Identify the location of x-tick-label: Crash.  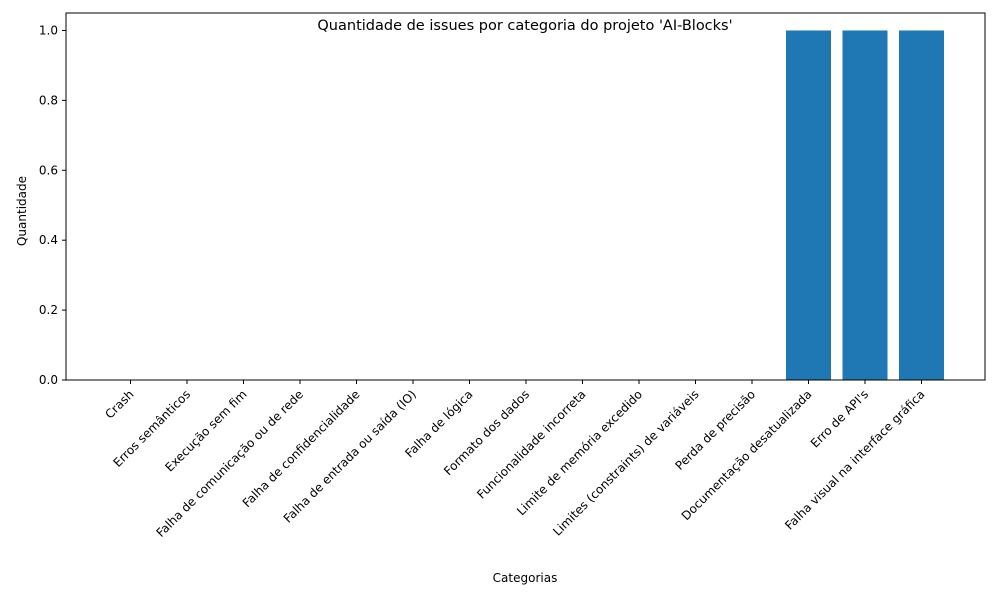
(119, 404).